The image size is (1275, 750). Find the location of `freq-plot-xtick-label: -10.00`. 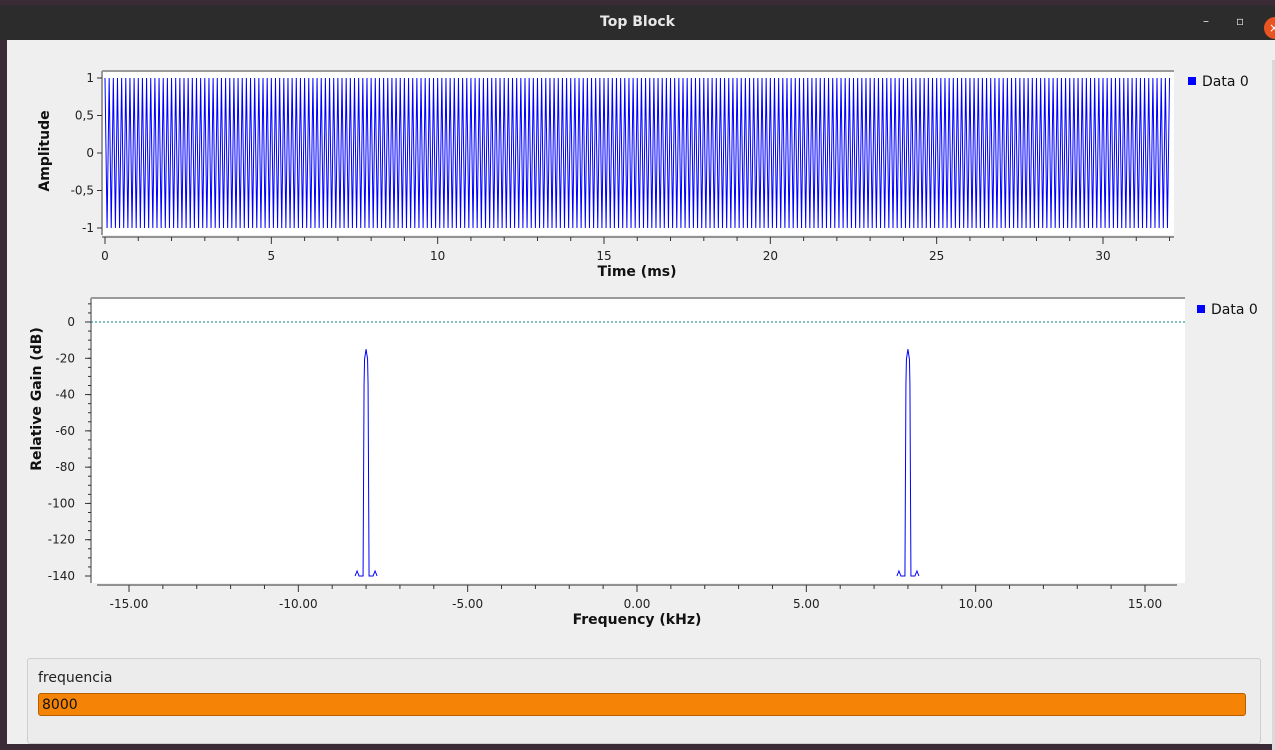

freq-plot-xtick-label: -10.00 is located at coordinates (298, 604).